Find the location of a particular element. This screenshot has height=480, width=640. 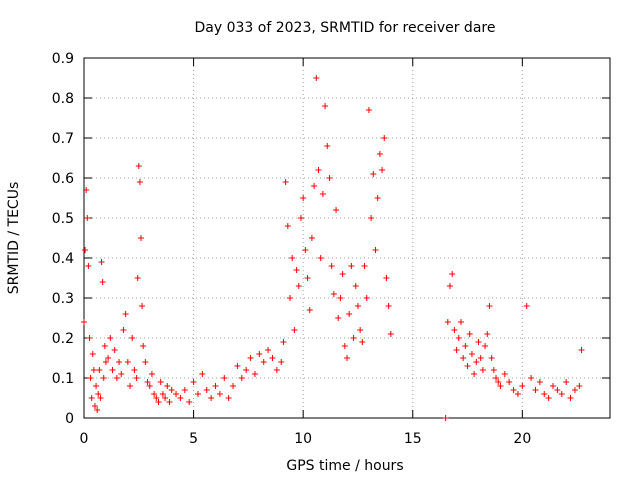

y-tick-label: 0.9 is located at coordinates (63, 59).